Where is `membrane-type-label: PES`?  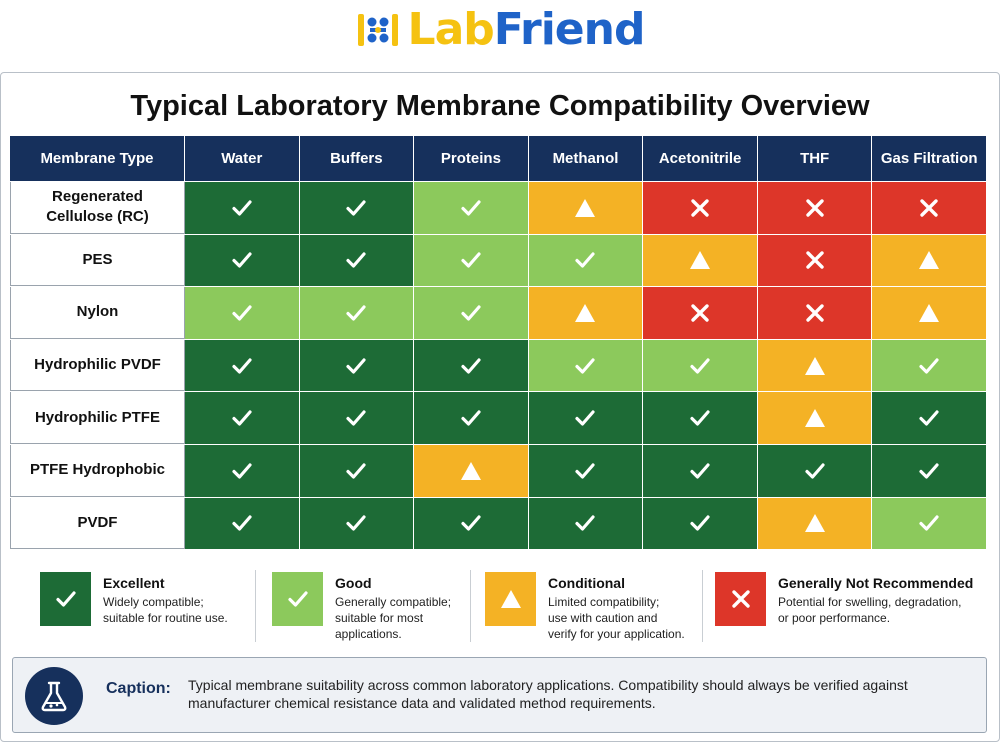 membrane-type-label: PES is located at coordinates (97, 260).